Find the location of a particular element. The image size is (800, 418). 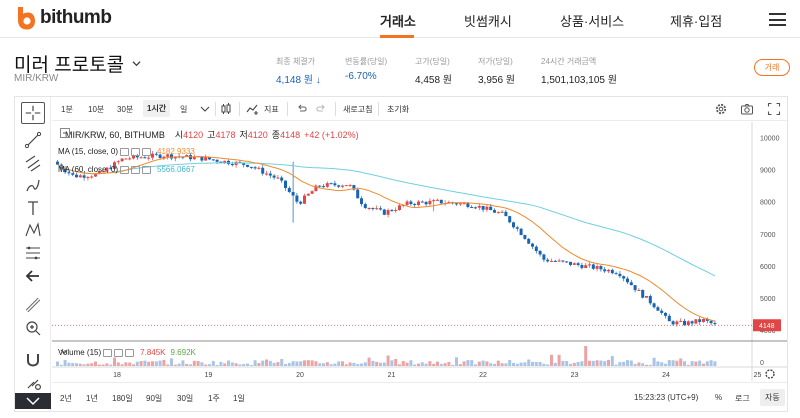

trade-button: 거래 is located at coordinates (772, 67).